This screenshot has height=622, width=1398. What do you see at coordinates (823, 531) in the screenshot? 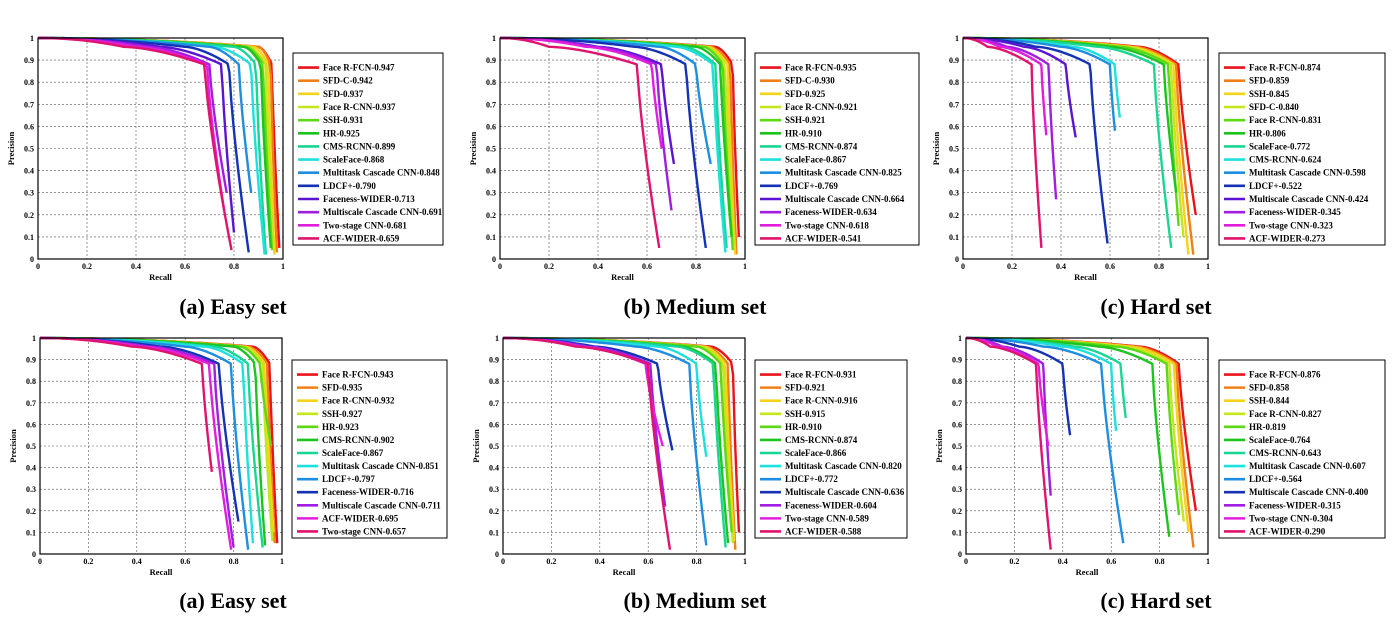
I see `legend-entry: ACF-WIDER-0.588` at bounding box center [823, 531].